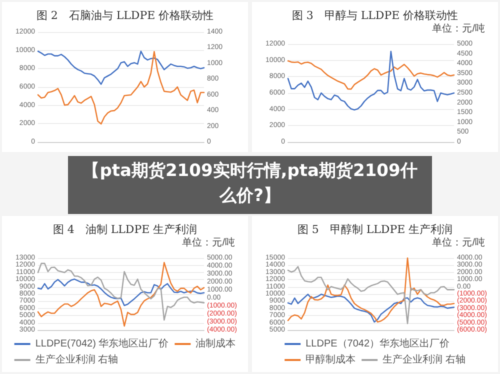  Describe the element at coordinates (375, 15) in the screenshot. I see `chart-title: 图 3 甲醇与 LLDPE 价格联动性` at that location.